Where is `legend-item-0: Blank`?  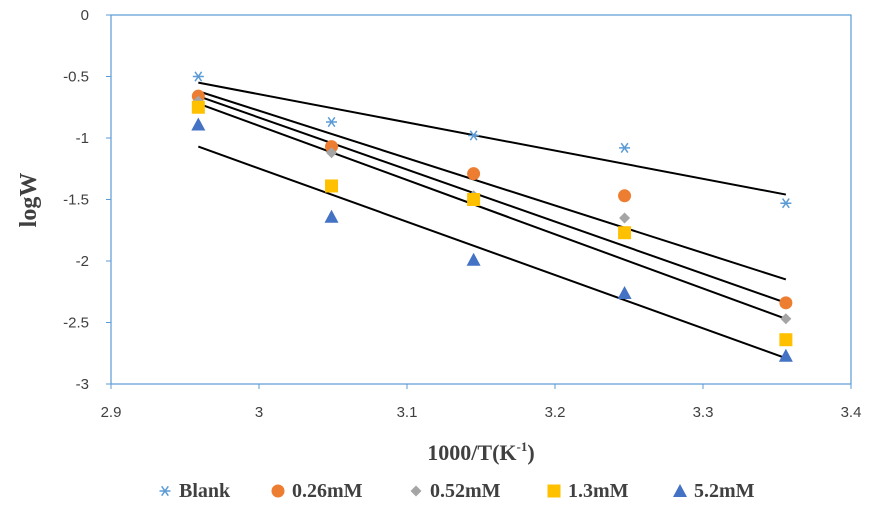
legend-item-0: Blank is located at coordinates (195, 491).